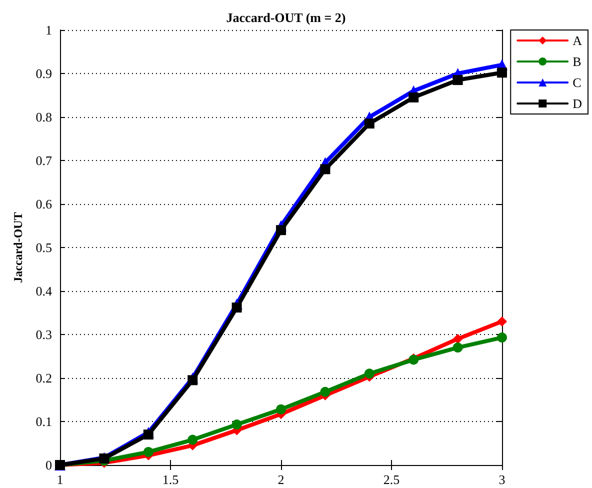  Describe the element at coordinates (44, 378) in the screenshot. I see `y-tick-label: 0.2` at that location.